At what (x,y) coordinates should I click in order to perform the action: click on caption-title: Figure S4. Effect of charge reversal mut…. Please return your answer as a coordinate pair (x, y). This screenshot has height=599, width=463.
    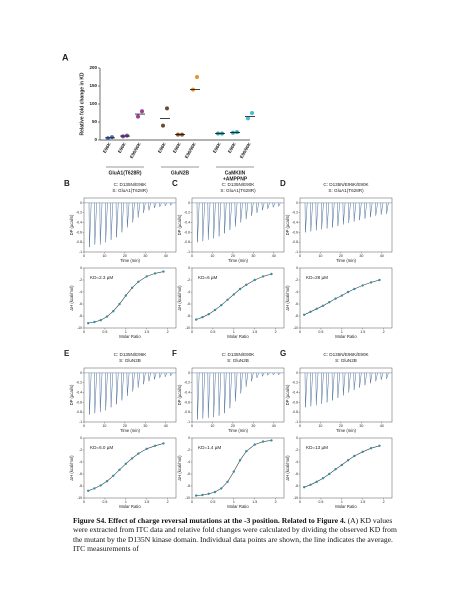
    Looking at the image, I should click on (209, 520).